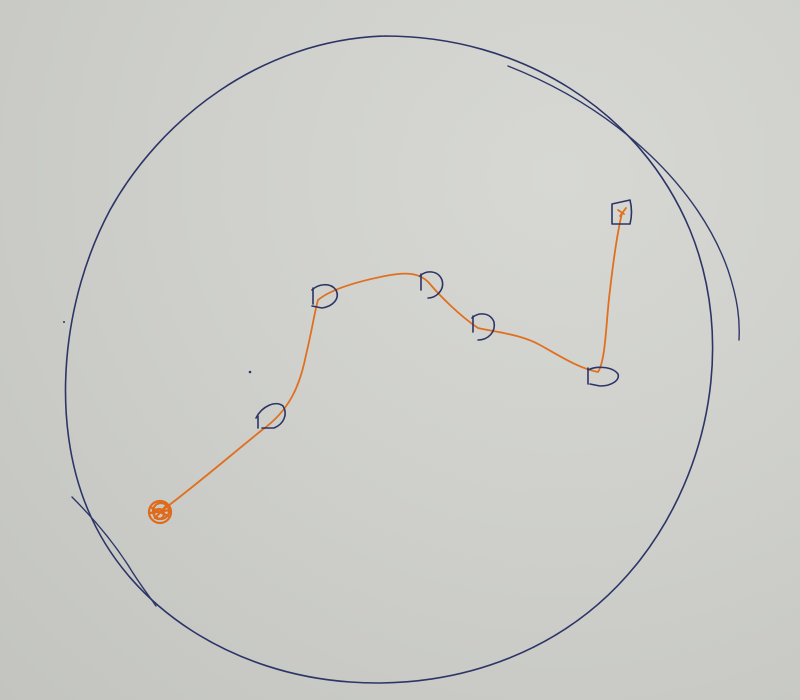  Describe the element at coordinates (114, 551) in the screenshot. I see `outer-arc-bottom-left` at that location.